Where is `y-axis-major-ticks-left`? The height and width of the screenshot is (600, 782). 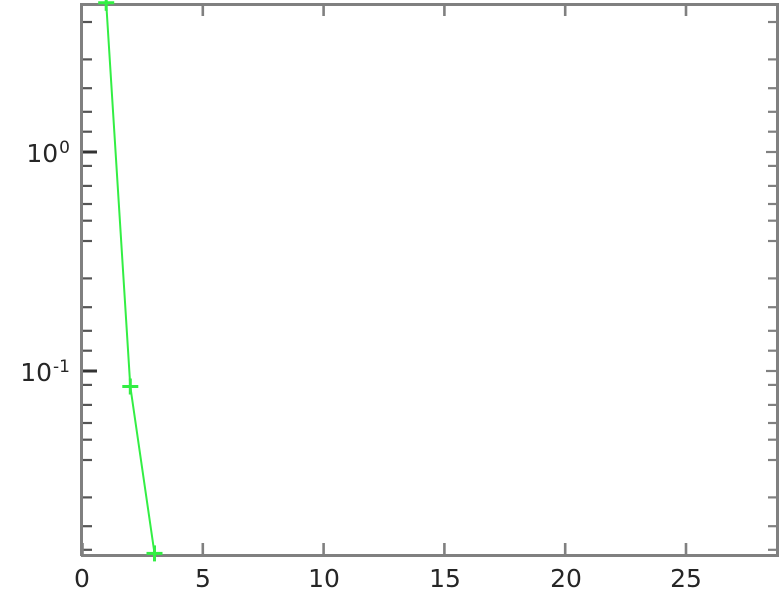 y-axis-major-ticks-left is located at coordinates (90, 261).